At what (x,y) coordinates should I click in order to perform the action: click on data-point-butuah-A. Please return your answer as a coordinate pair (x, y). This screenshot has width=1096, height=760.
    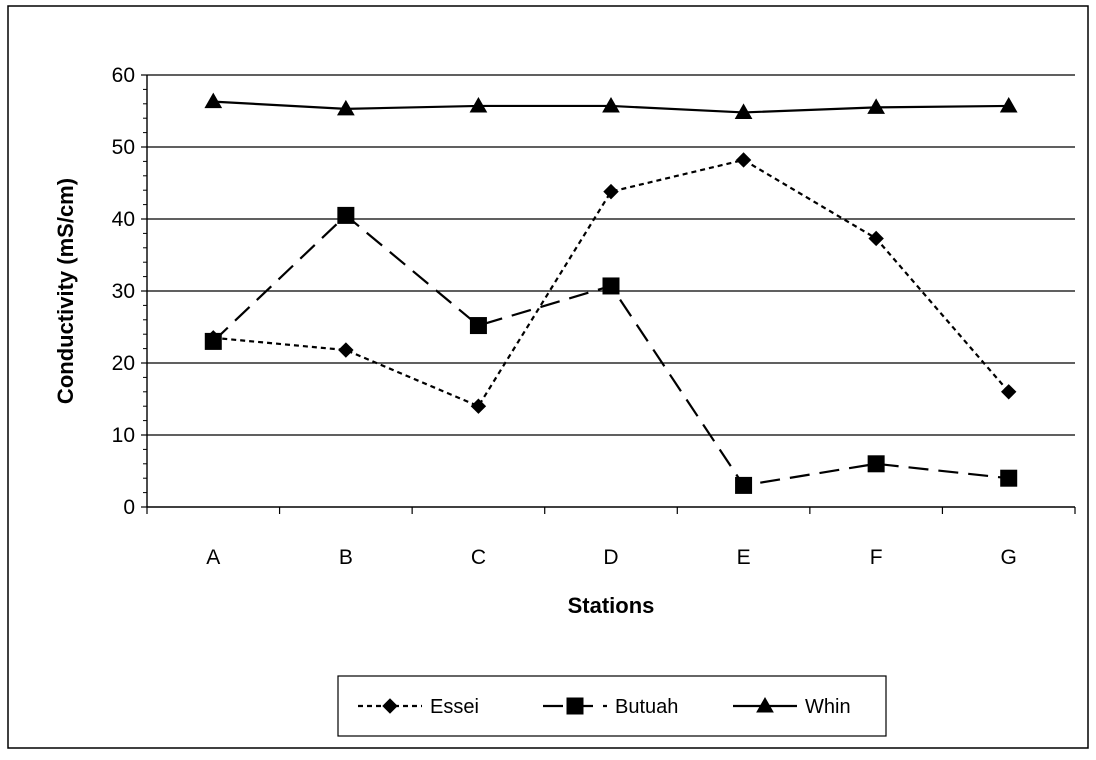
    Looking at the image, I should click on (213, 341).